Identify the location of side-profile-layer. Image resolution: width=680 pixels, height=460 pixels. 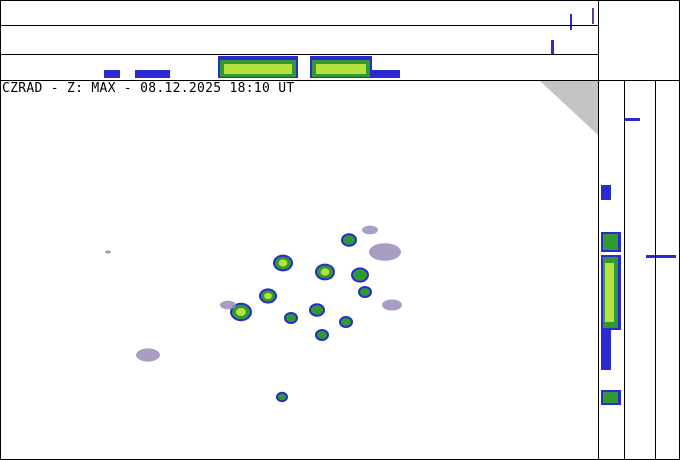
(611, 295).